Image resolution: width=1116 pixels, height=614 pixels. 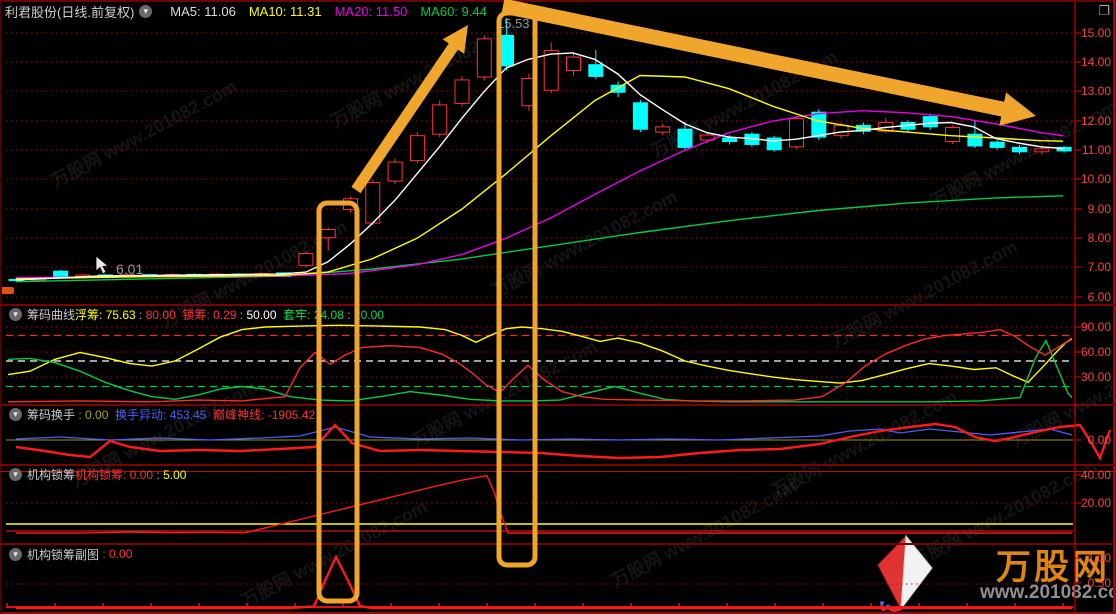 I want to click on trend-arrow, so click(x=768, y=63).